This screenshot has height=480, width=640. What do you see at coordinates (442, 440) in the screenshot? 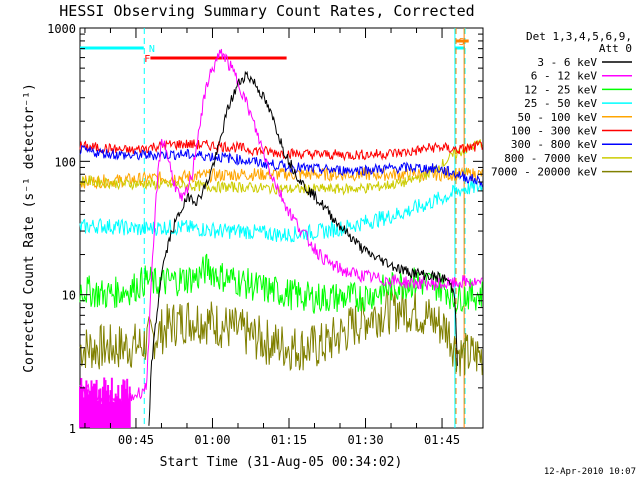
I see `x-tick-label: 01:45` at bounding box center [442, 440].